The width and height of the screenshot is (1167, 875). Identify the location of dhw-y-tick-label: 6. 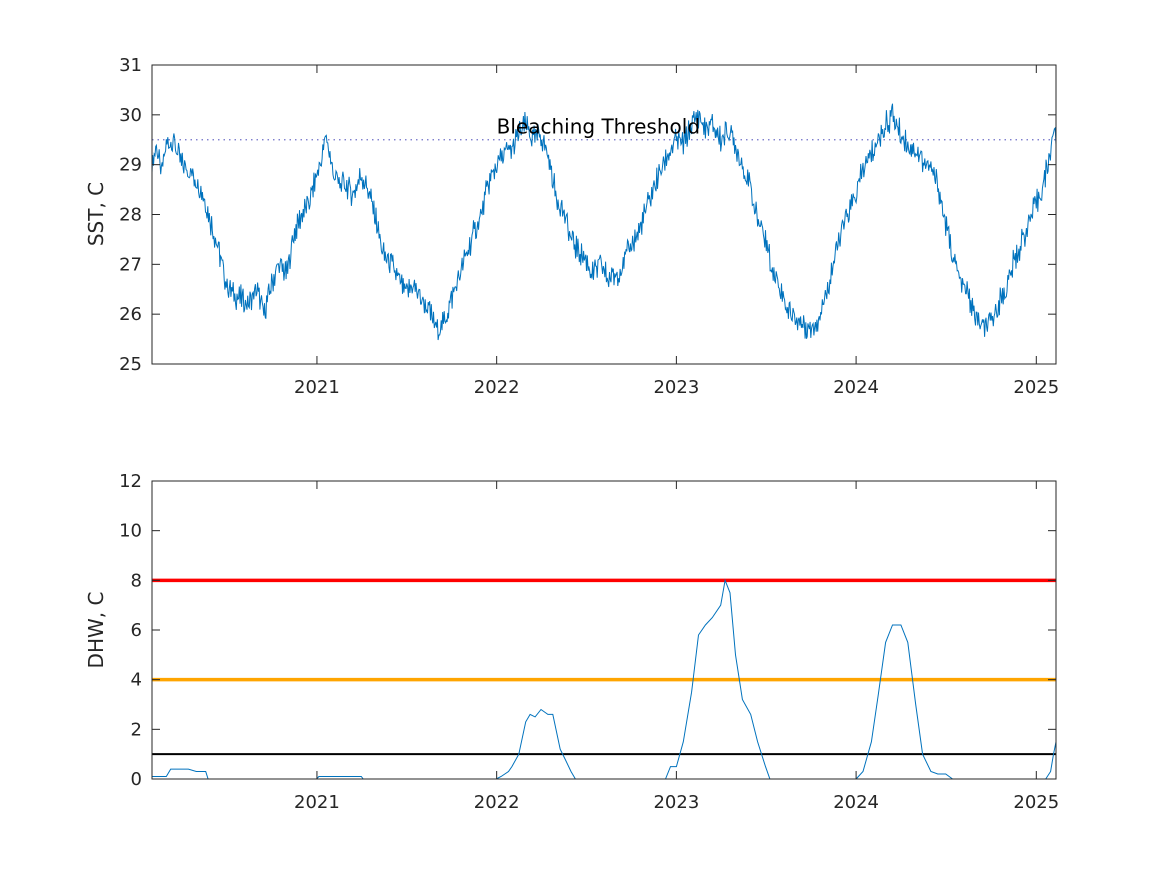
(136, 630).